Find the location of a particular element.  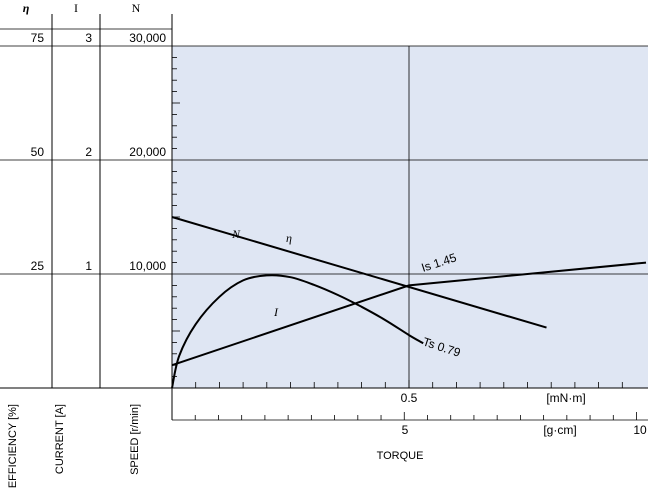

efficiency-axis-title: EFFICIENCY [%] is located at coordinates (13, 446).